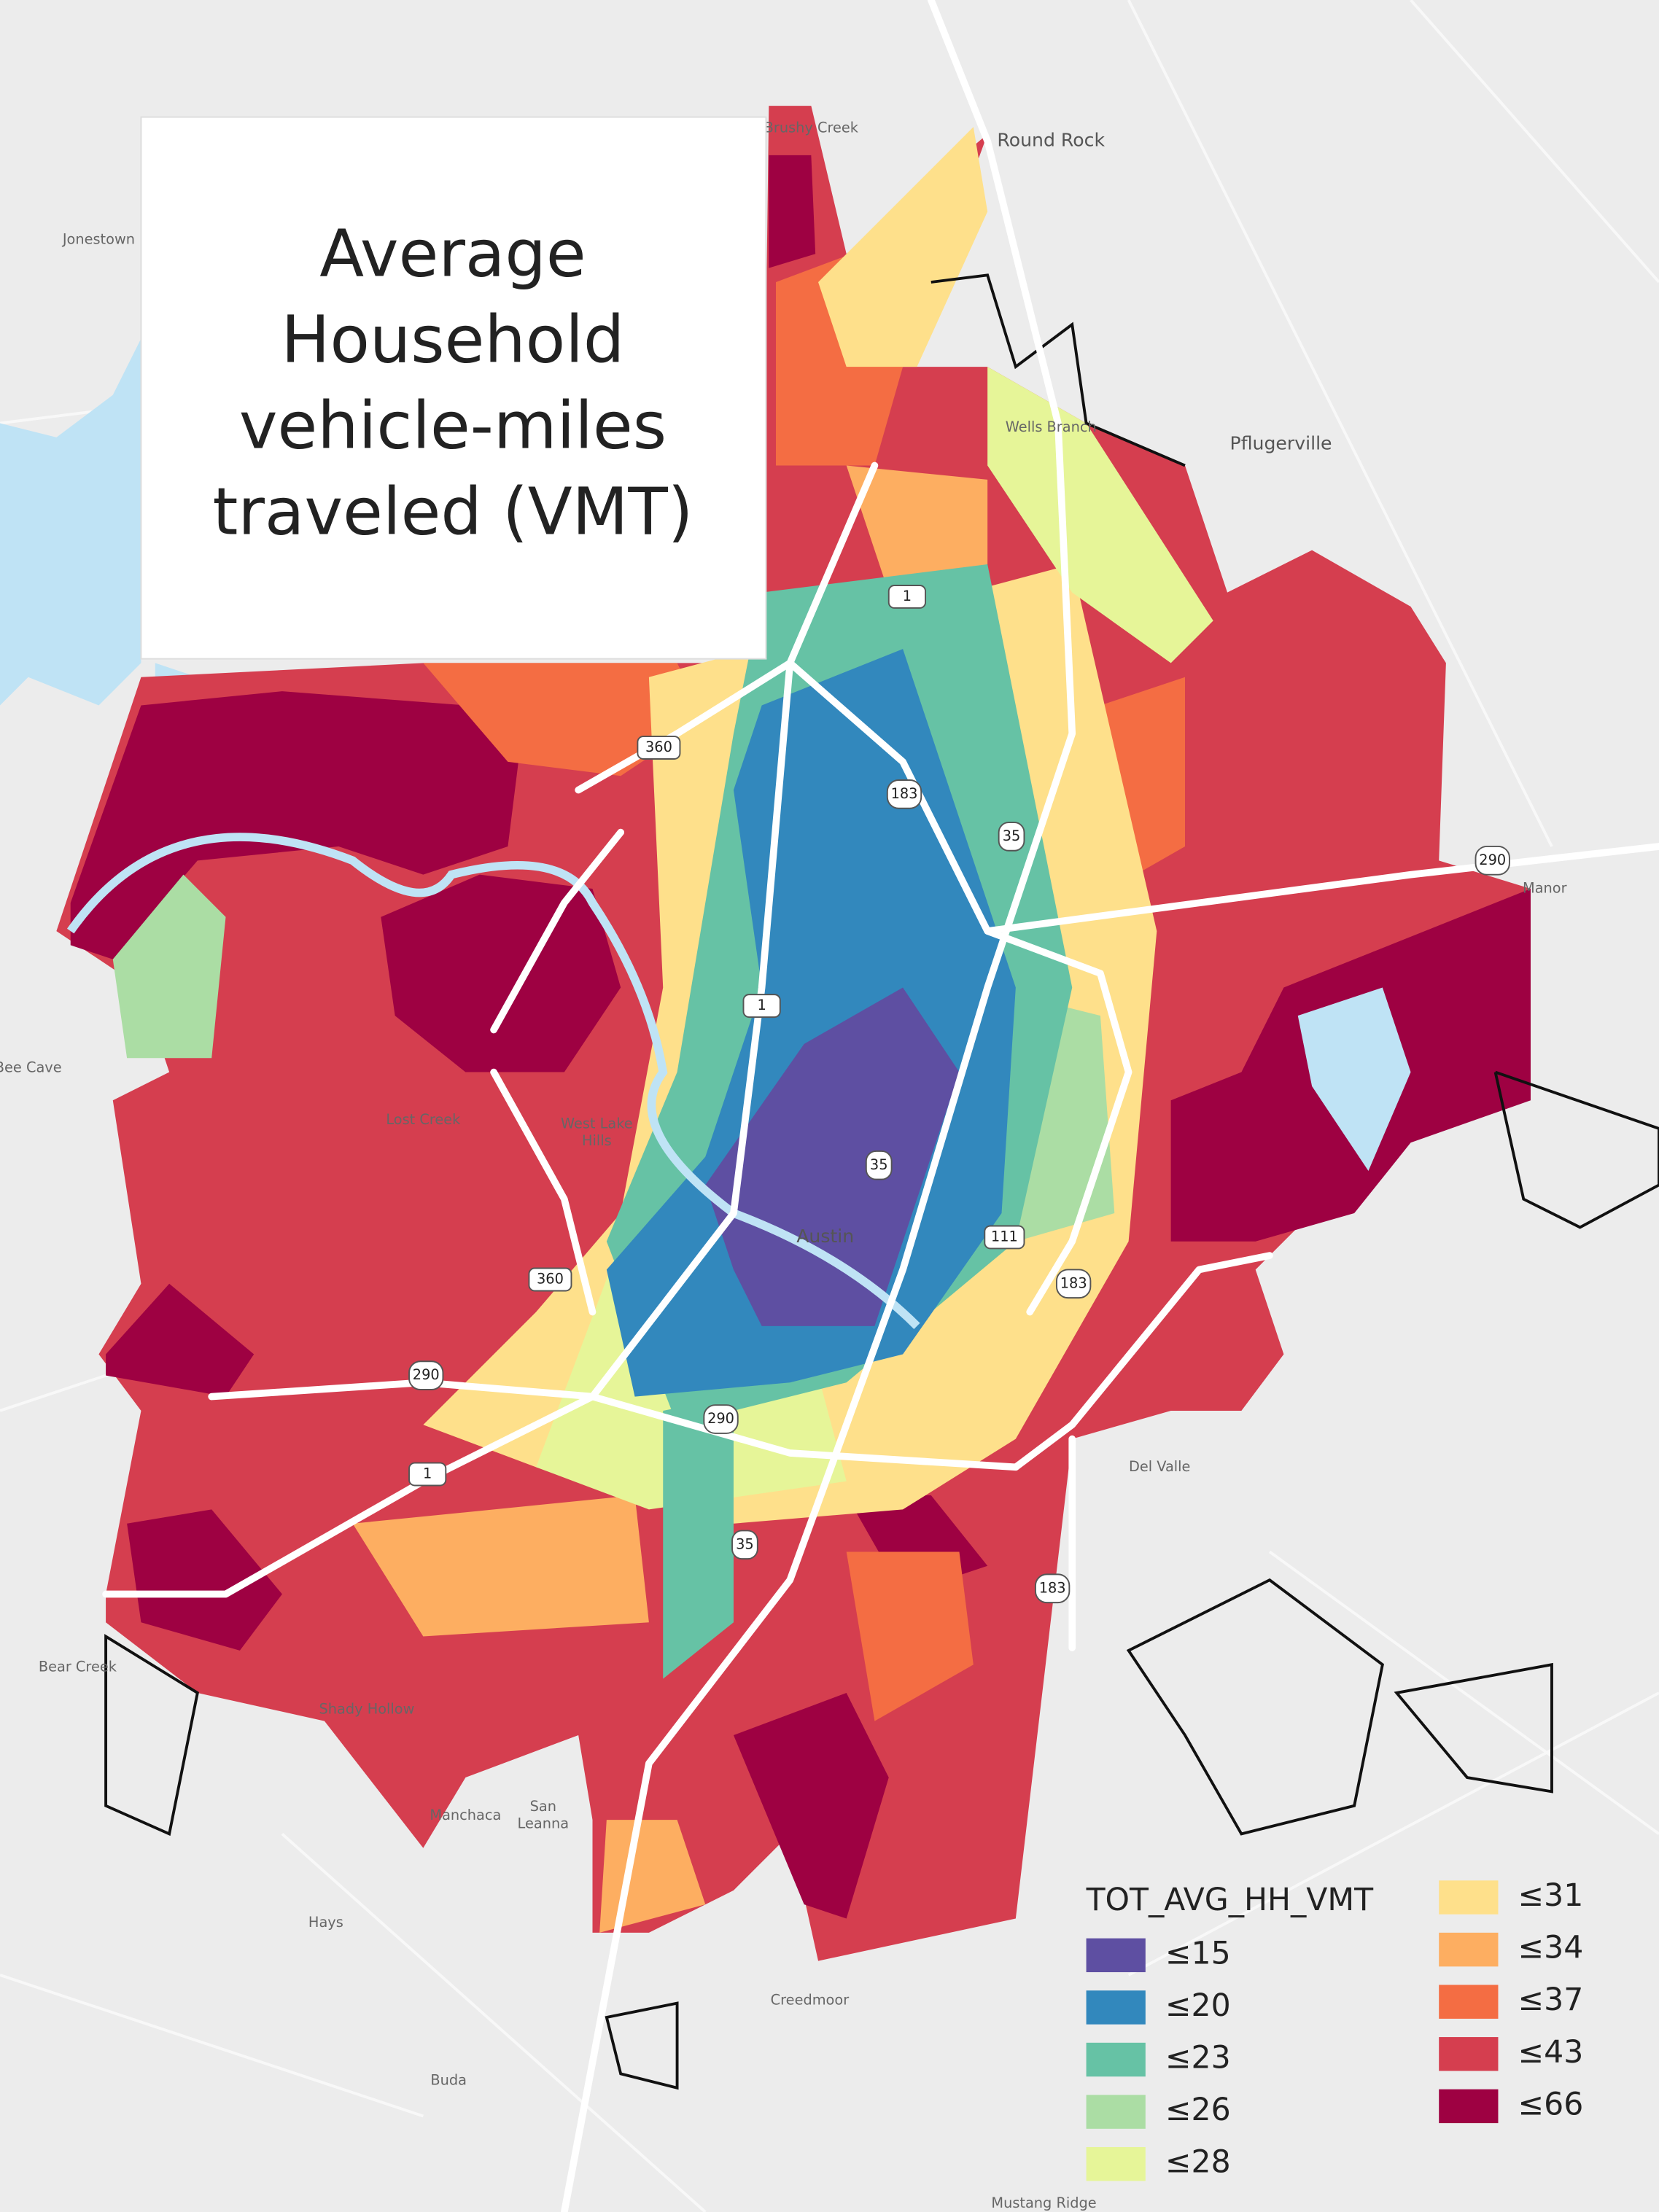 This screenshot has width=1659, height=2212. I want to click on legend-title: TOT_AVG_HH_VMT, so click(1230, 1900).